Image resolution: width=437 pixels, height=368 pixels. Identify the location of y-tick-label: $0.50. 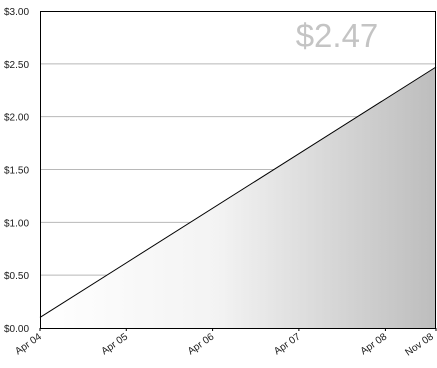
(16, 276).